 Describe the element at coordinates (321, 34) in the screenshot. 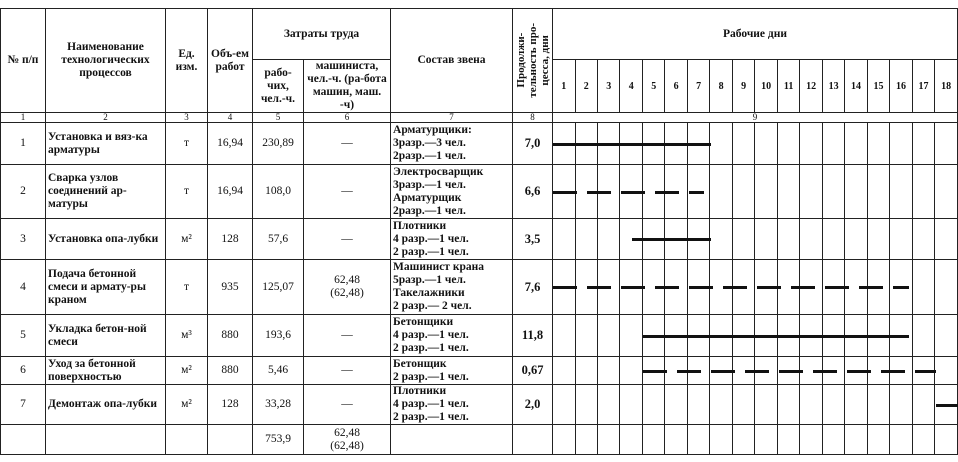

I see `header-labor: Затраты труда` at that location.